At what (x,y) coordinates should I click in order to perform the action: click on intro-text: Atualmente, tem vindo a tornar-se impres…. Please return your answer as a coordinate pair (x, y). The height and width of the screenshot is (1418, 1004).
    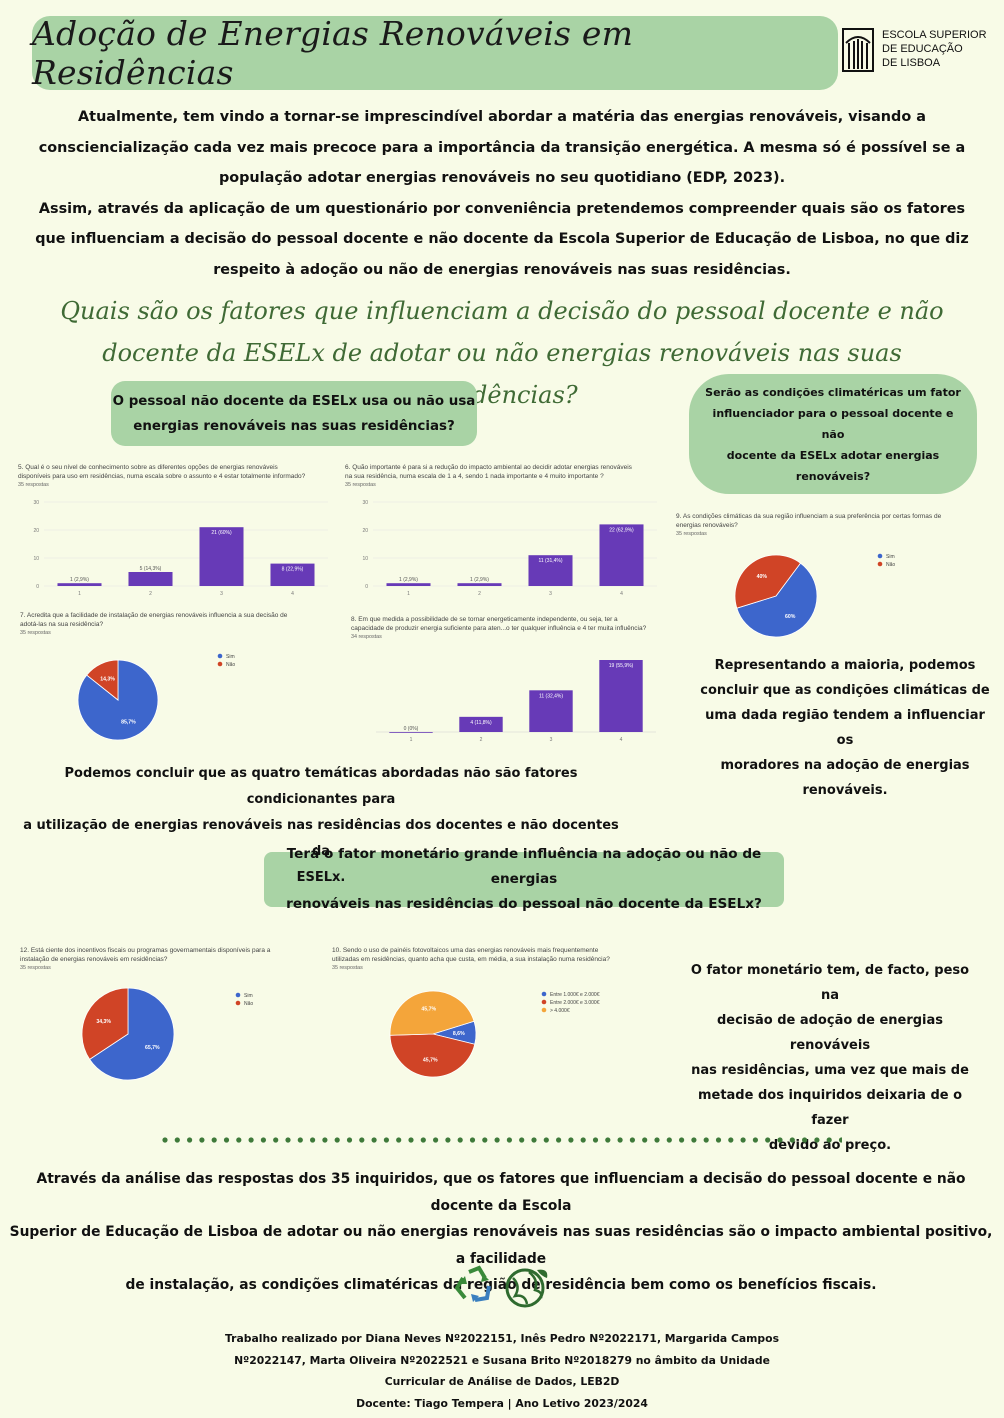
    Looking at the image, I should click on (502, 193).